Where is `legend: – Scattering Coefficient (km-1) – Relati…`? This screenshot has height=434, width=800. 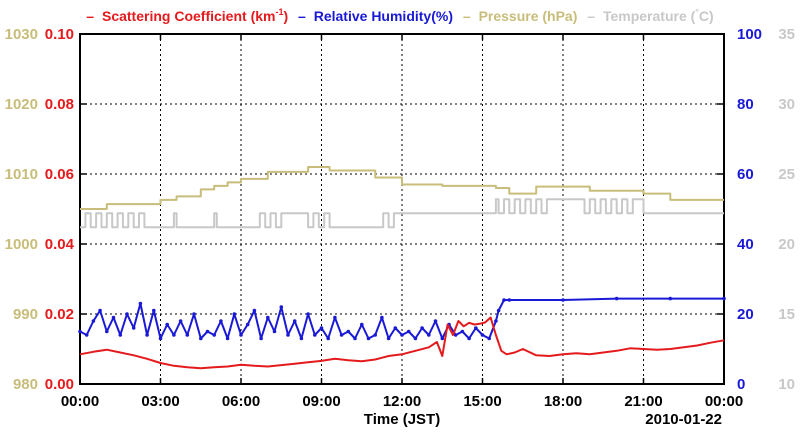
legend: – Scattering Coefficient (km-1) – Relati… is located at coordinates (399, 15).